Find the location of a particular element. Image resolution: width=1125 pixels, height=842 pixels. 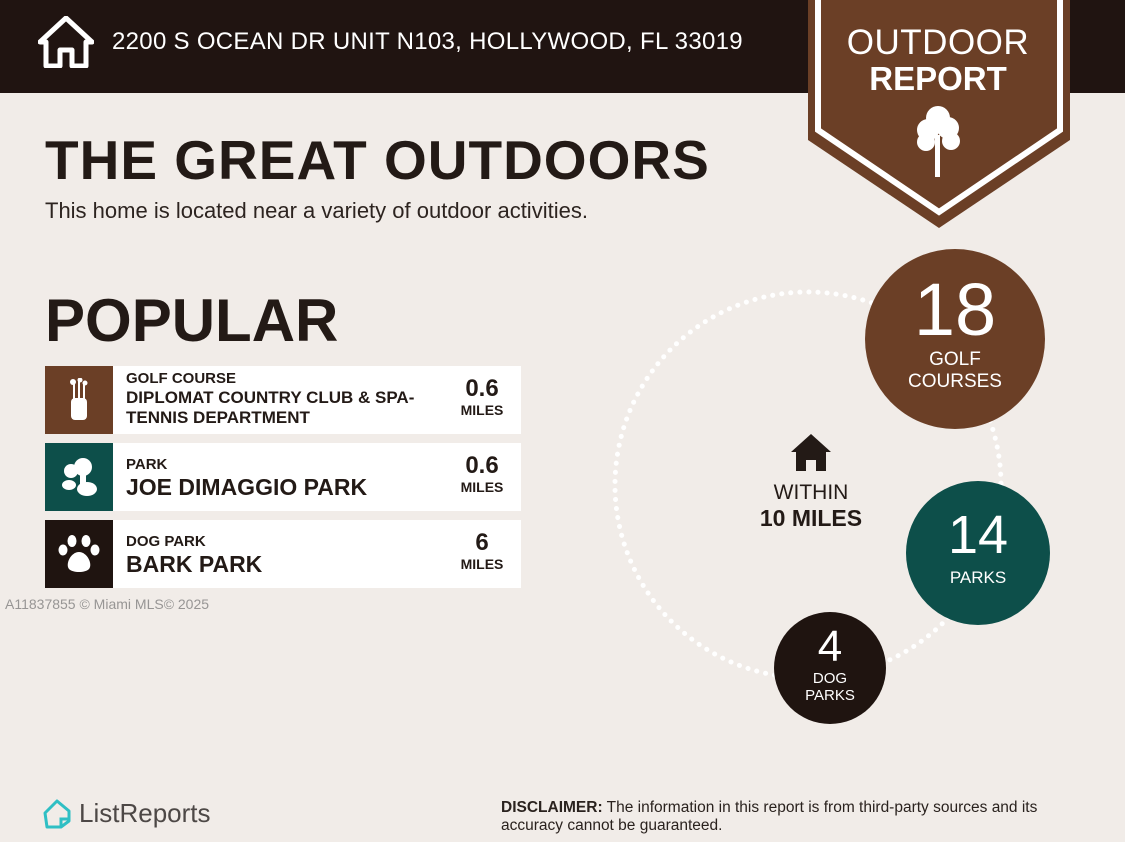

golf-bag-icon is located at coordinates (79, 400).